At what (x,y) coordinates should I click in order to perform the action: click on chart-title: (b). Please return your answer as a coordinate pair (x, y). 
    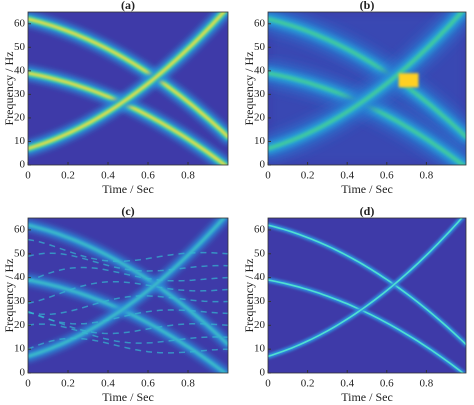
    Looking at the image, I should click on (367, 6).